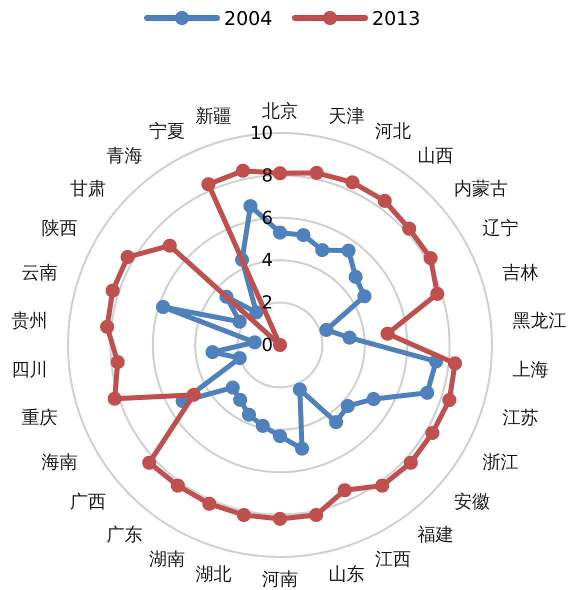 The image size is (578, 590). What do you see at coordinates (500, 228) in the screenshot?
I see `spoke-label: 辽宁` at bounding box center [500, 228].